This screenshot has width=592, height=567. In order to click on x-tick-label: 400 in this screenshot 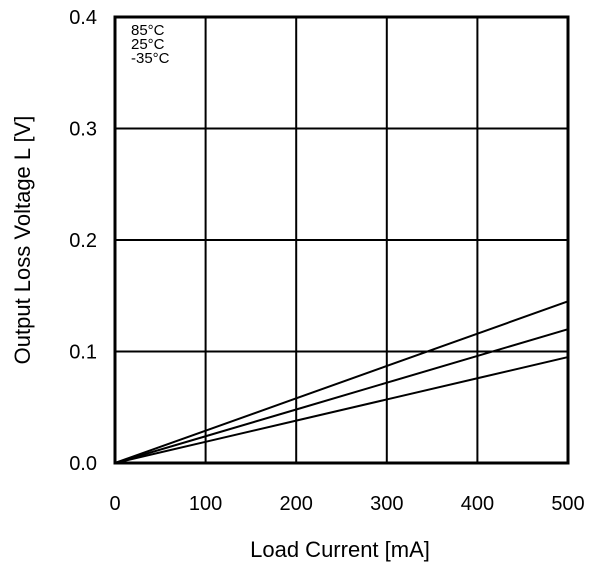, I will do `click(477, 504)`.